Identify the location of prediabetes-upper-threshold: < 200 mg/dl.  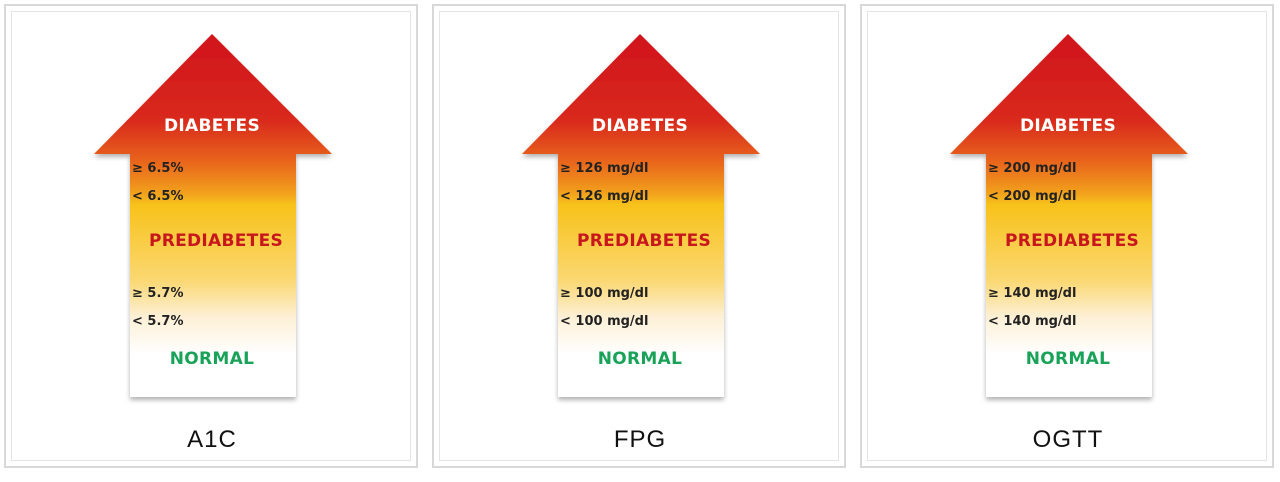
(1032, 196).